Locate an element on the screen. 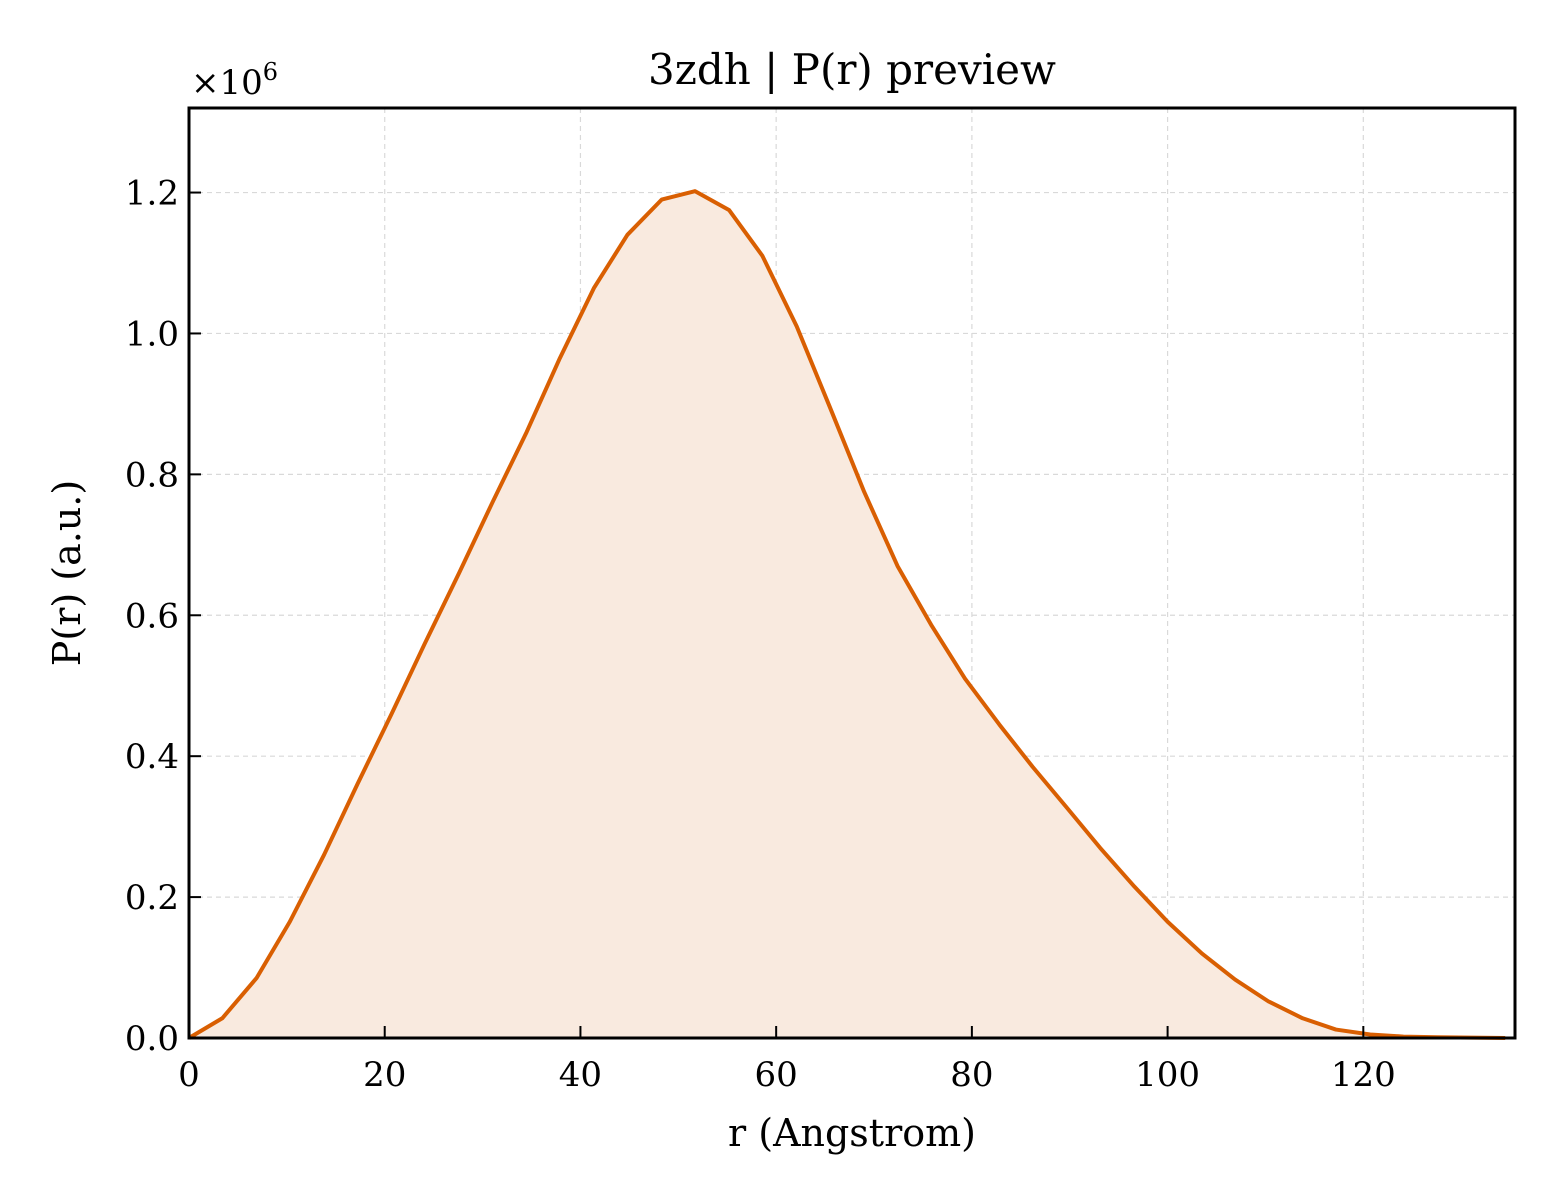 The image size is (1560, 1200). y-tick-label: 0.2 is located at coordinates (152, 898).